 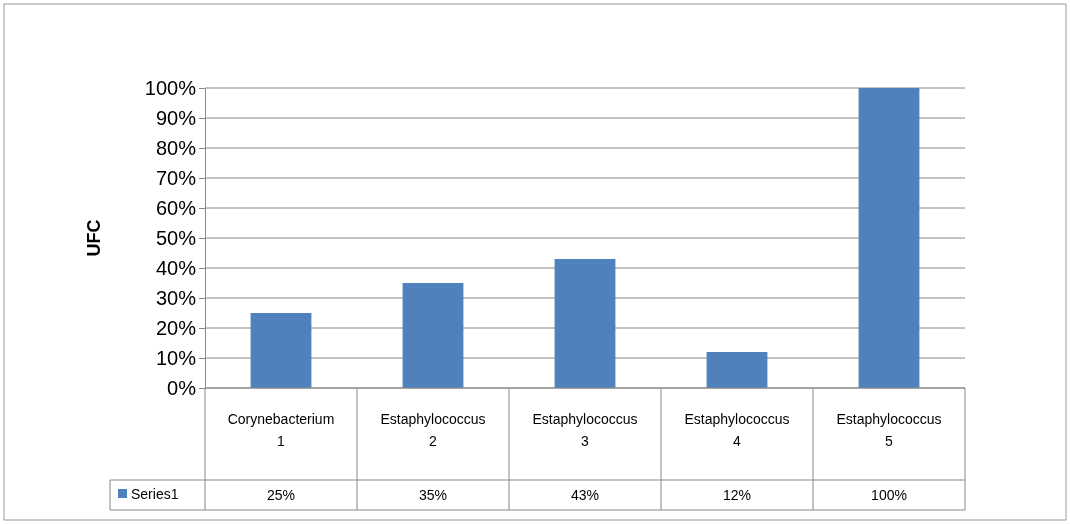 What do you see at coordinates (176, 117) in the screenshot?
I see `y-tick-label: 90%` at bounding box center [176, 117].